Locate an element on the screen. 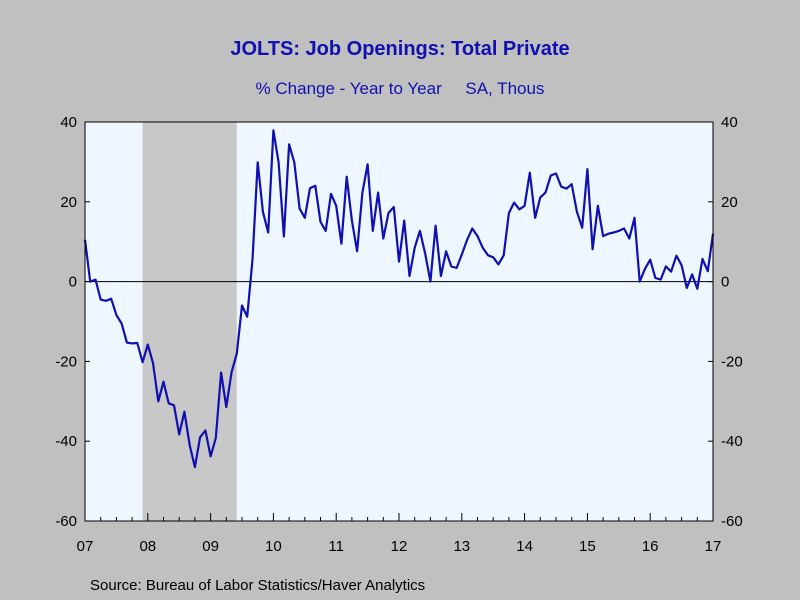 This screenshot has width=800, height=600. y-tick-label-left: -40 is located at coordinates (66, 441).